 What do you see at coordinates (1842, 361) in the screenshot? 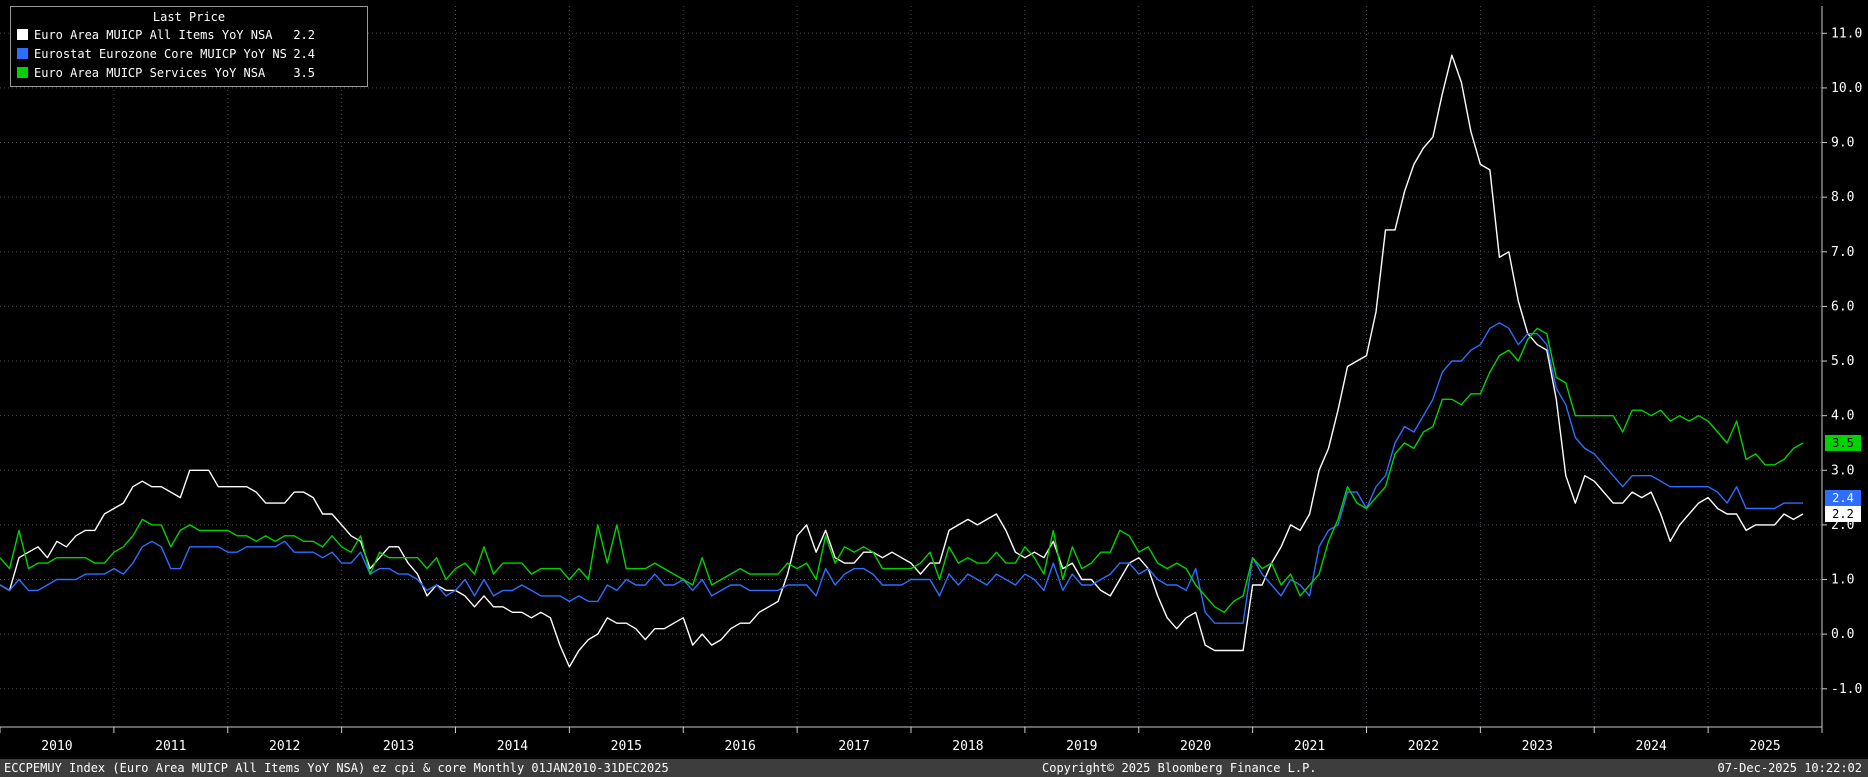
I see `y-axis-tick-label: 5.0` at bounding box center [1842, 361].